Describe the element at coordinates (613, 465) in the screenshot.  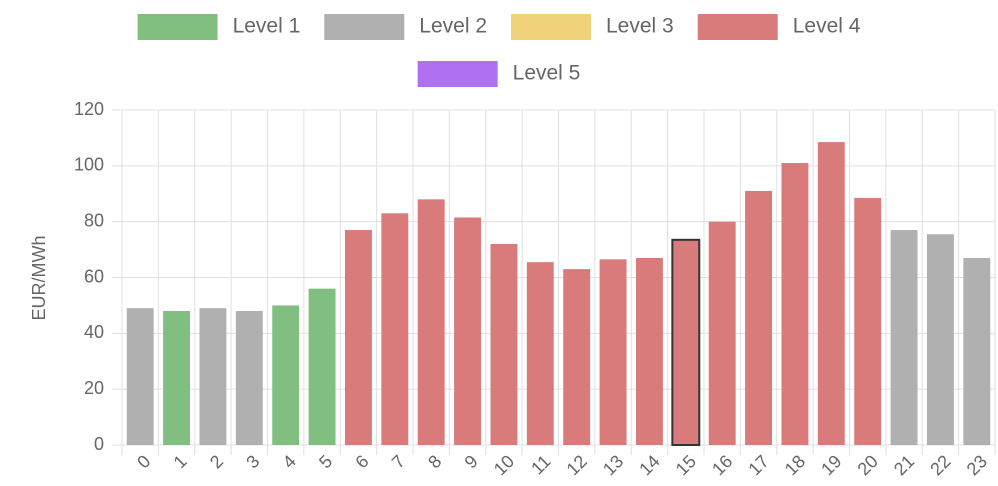
I see `x-tick-label: 13` at that location.